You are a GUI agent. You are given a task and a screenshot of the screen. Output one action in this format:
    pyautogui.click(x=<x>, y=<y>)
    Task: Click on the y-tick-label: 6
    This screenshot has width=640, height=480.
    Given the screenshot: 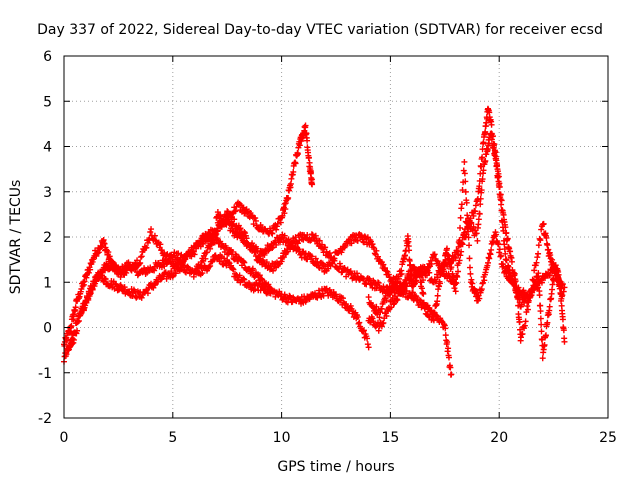 What is the action you would take?
    pyautogui.click(x=47, y=57)
    